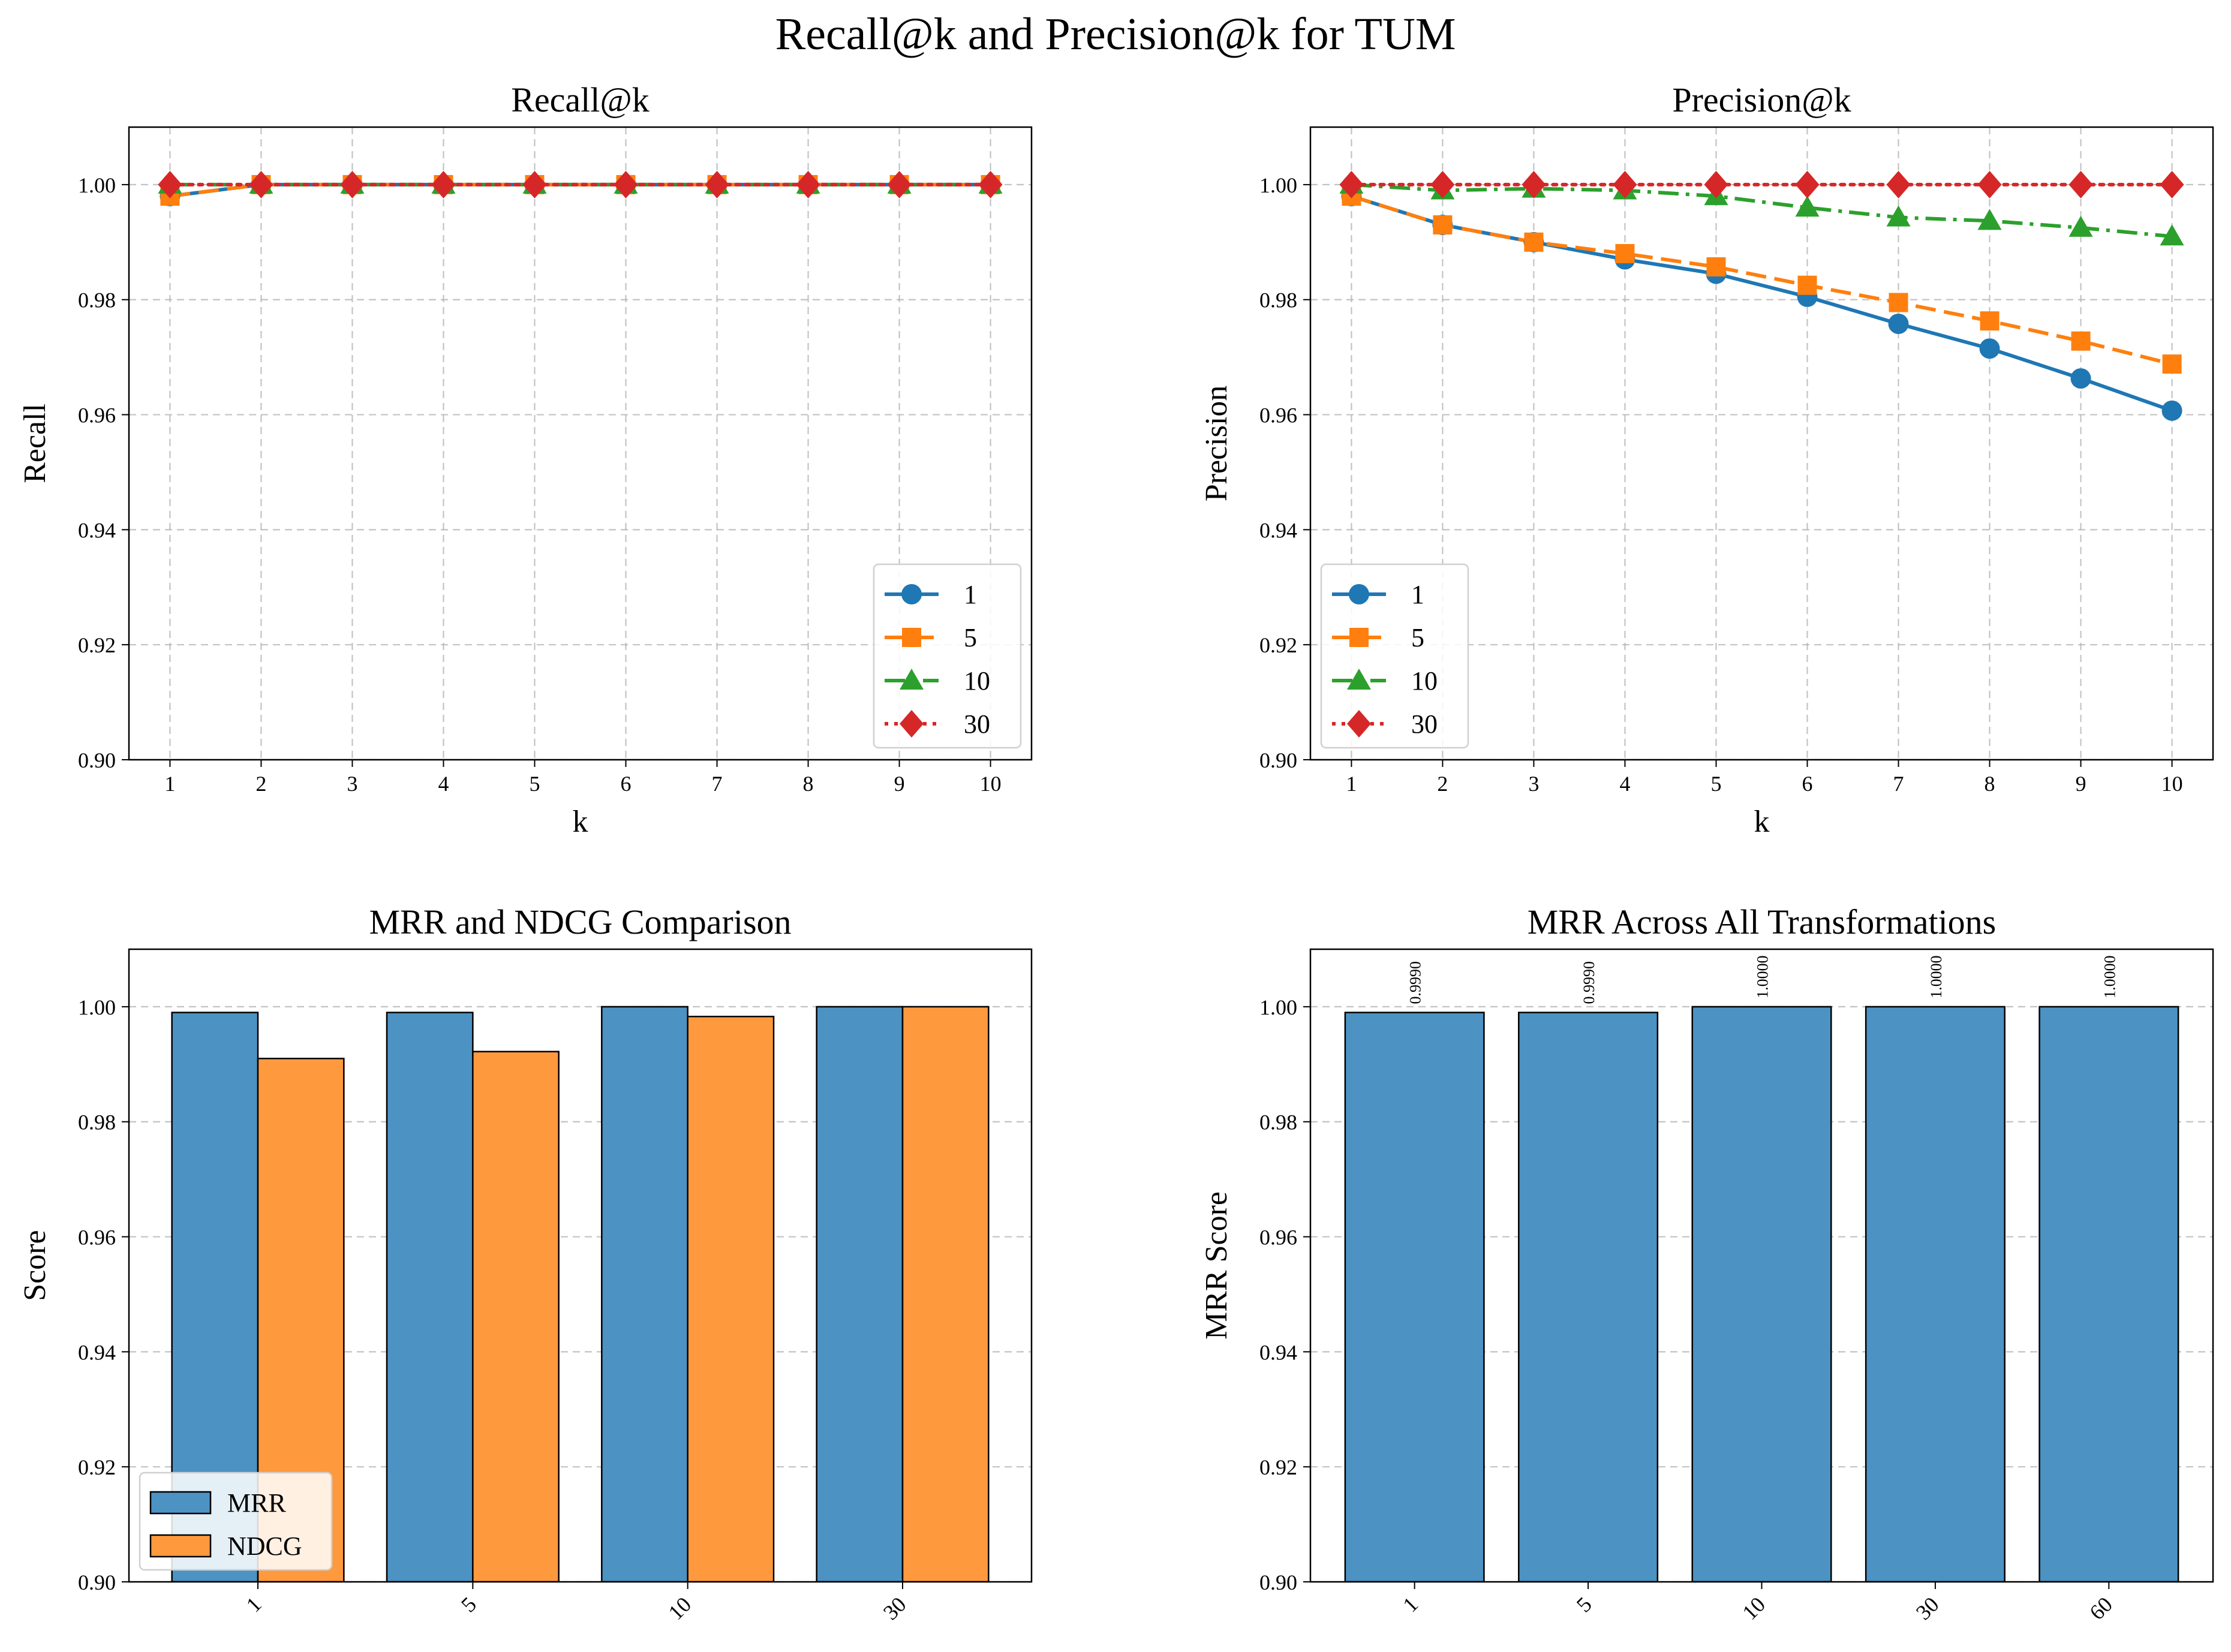  I want to click on subplot-title: MRR Across All Transformations, so click(1762, 921).